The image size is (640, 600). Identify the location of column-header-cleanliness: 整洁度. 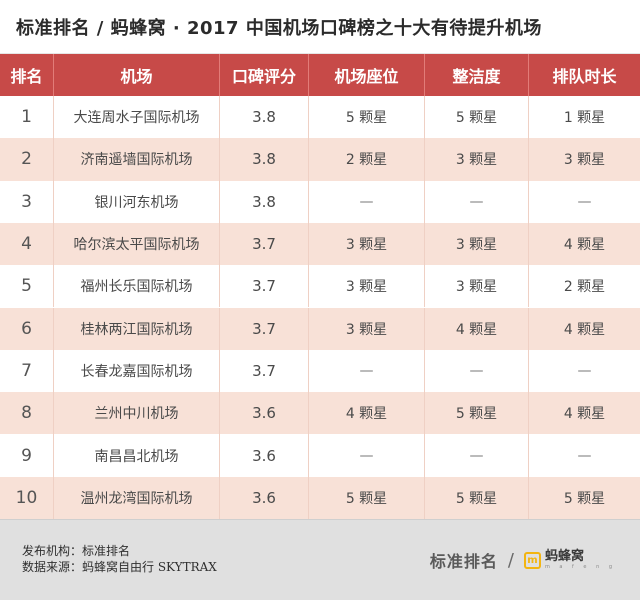
(477, 75).